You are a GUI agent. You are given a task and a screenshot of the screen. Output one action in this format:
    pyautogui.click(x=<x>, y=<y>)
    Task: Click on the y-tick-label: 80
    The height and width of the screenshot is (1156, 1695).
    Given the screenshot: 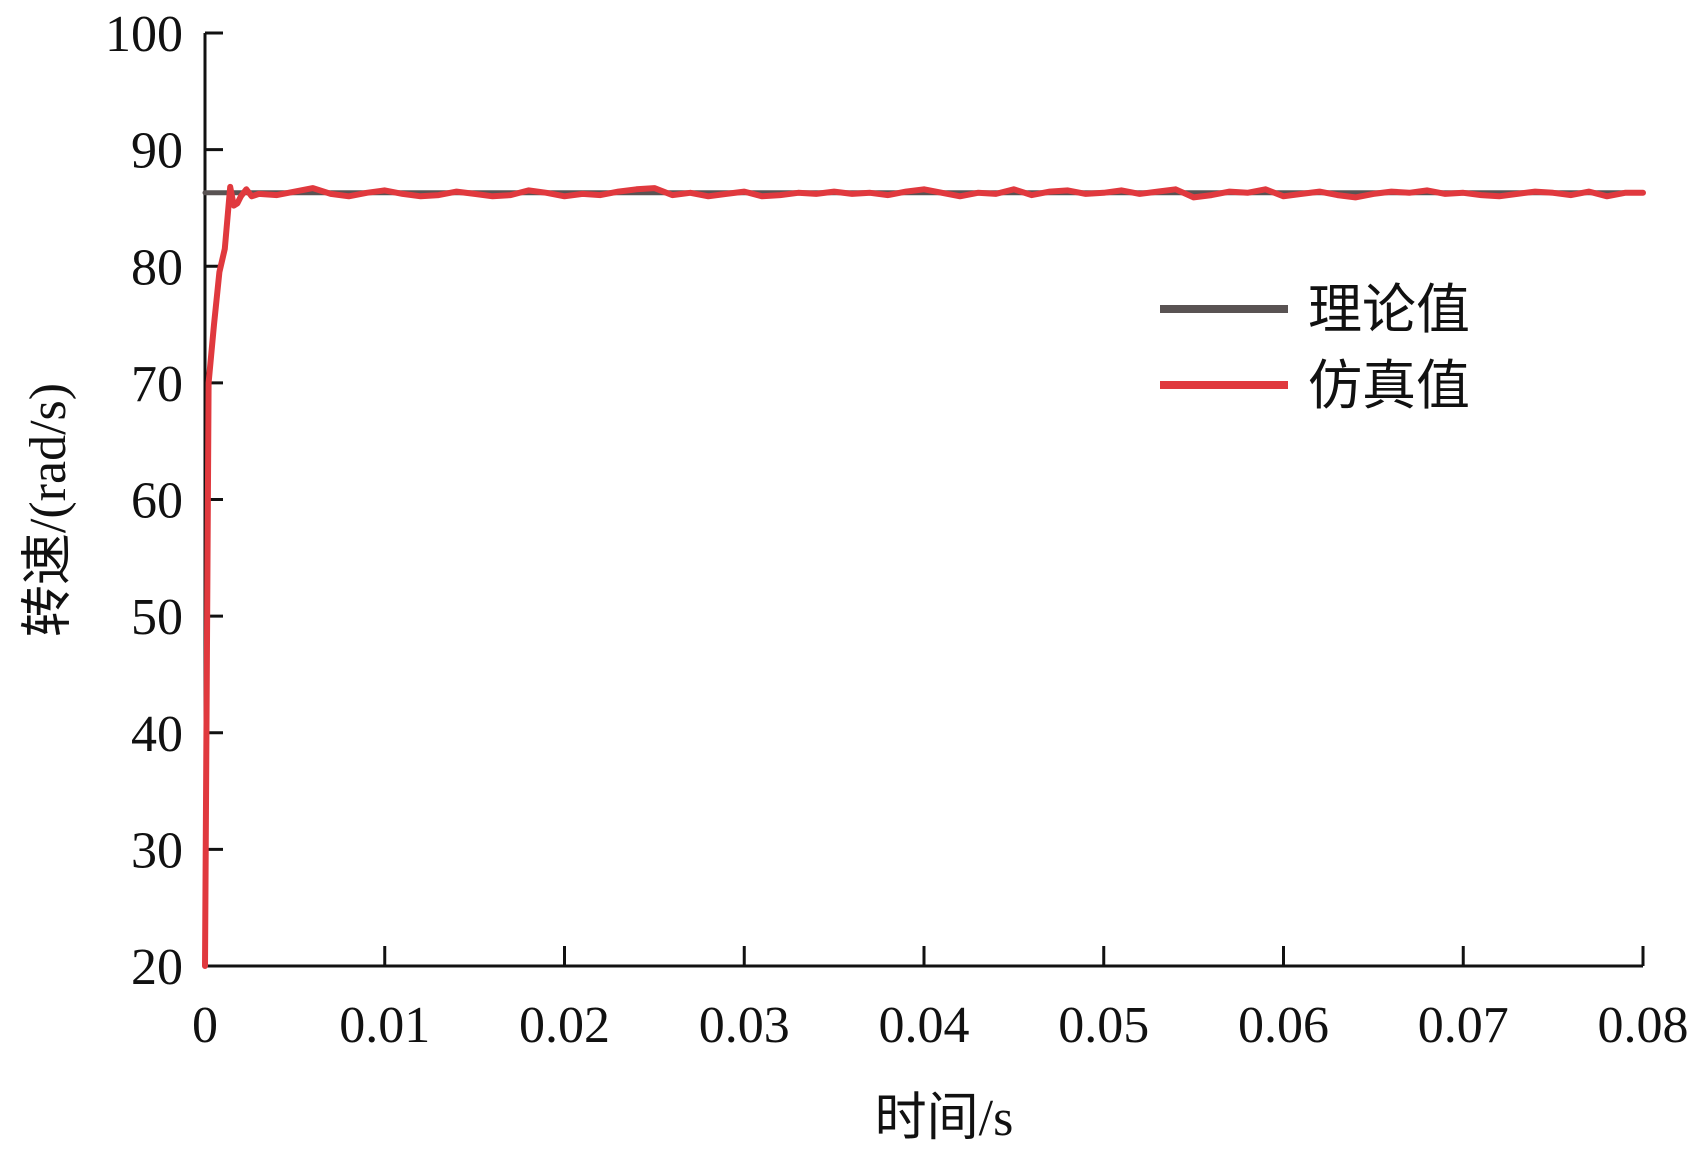 What is the action you would take?
    pyautogui.click(x=157, y=267)
    